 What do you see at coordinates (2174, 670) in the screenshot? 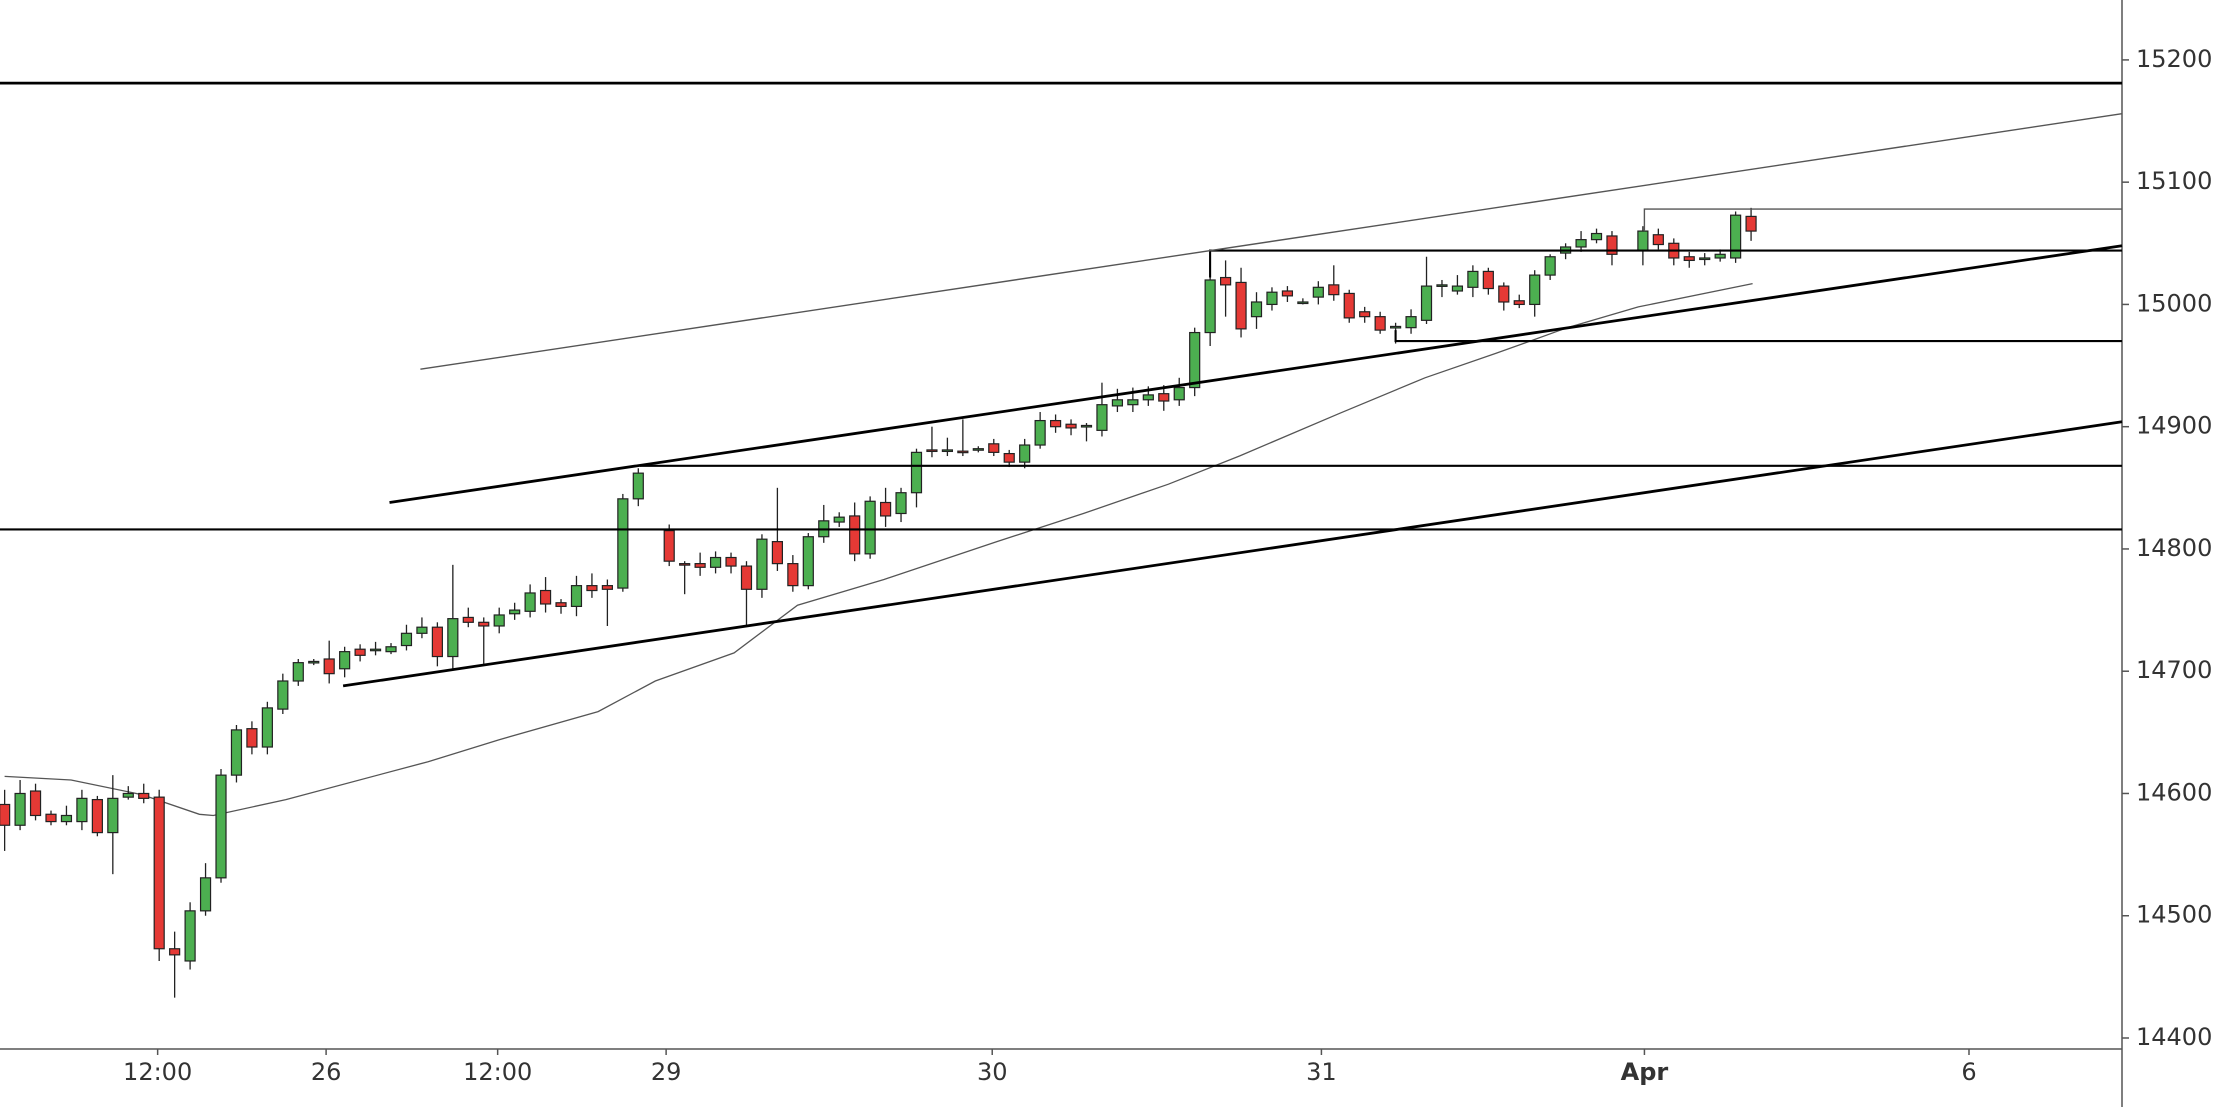
I see `y-tick-label: 14700` at bounding box center [2174, 670].